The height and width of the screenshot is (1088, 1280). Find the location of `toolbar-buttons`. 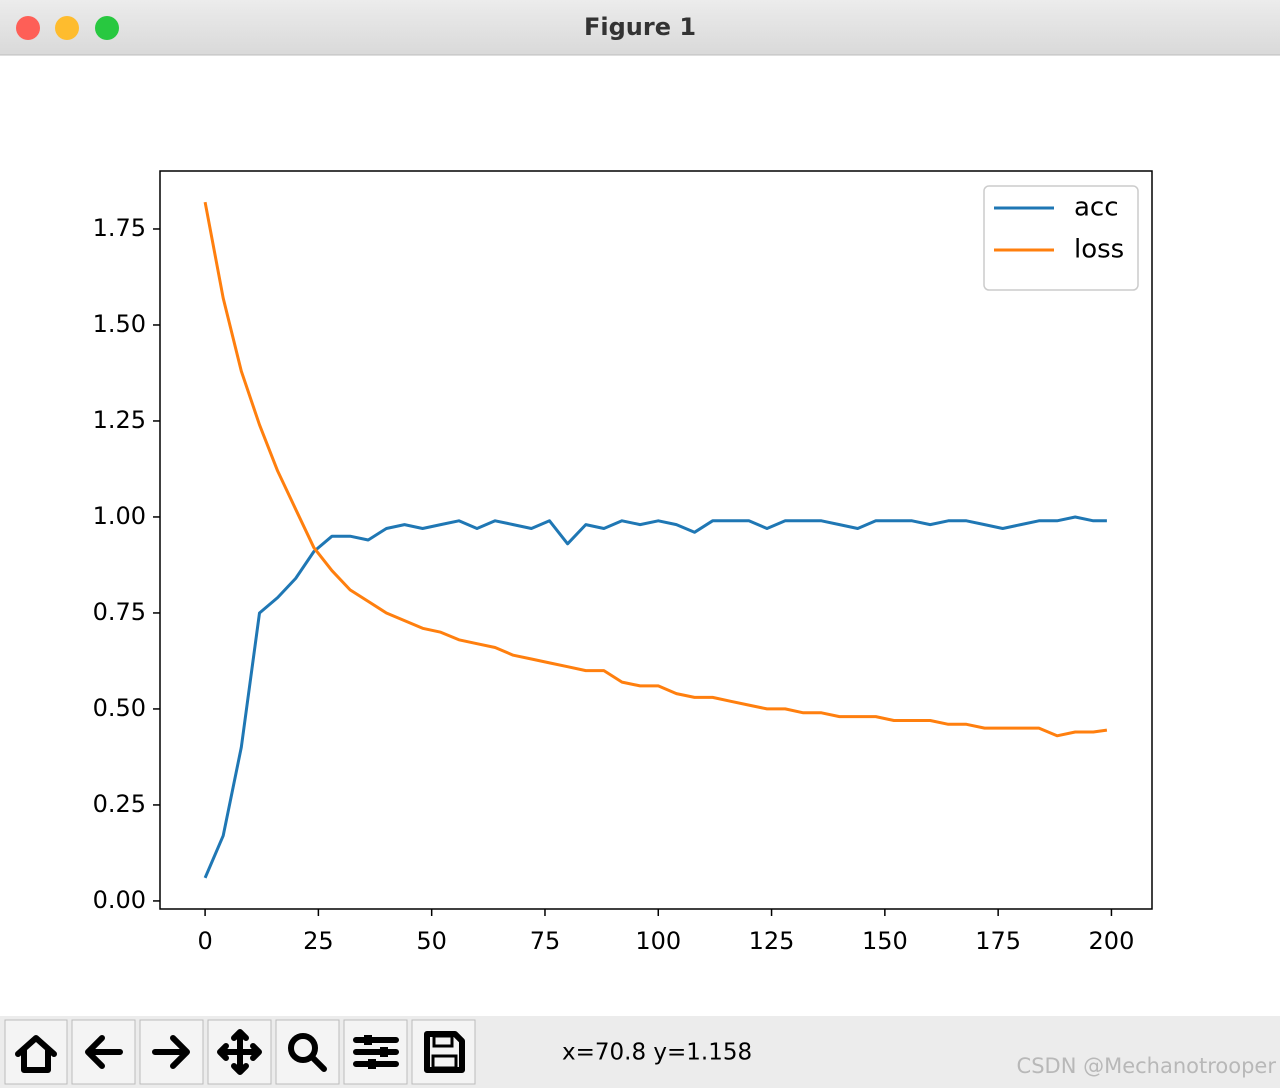

toolbar-buttons is located at coordinates (240, 1052).